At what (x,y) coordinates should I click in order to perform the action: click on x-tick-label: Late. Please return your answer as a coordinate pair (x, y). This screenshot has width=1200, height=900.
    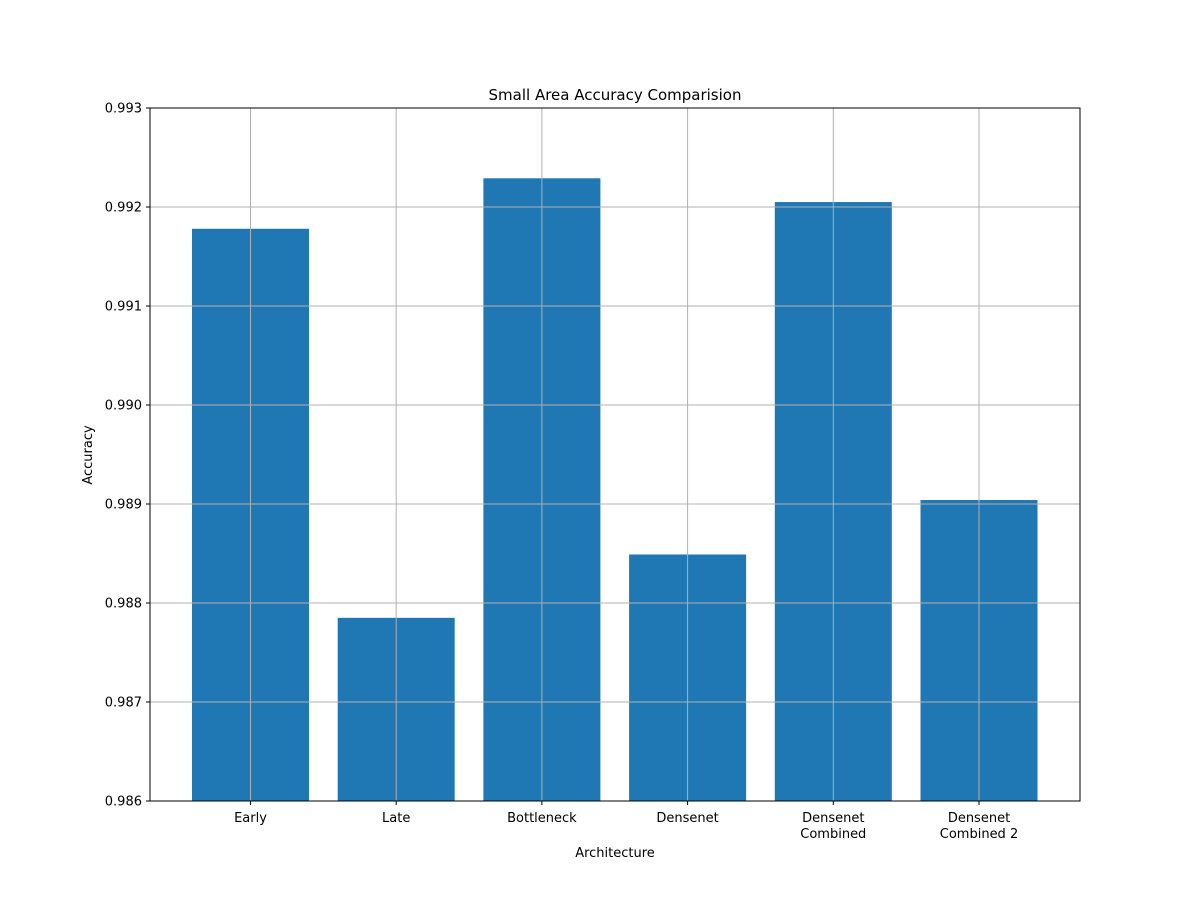
    Looking at the image, I should click on (396, 818).